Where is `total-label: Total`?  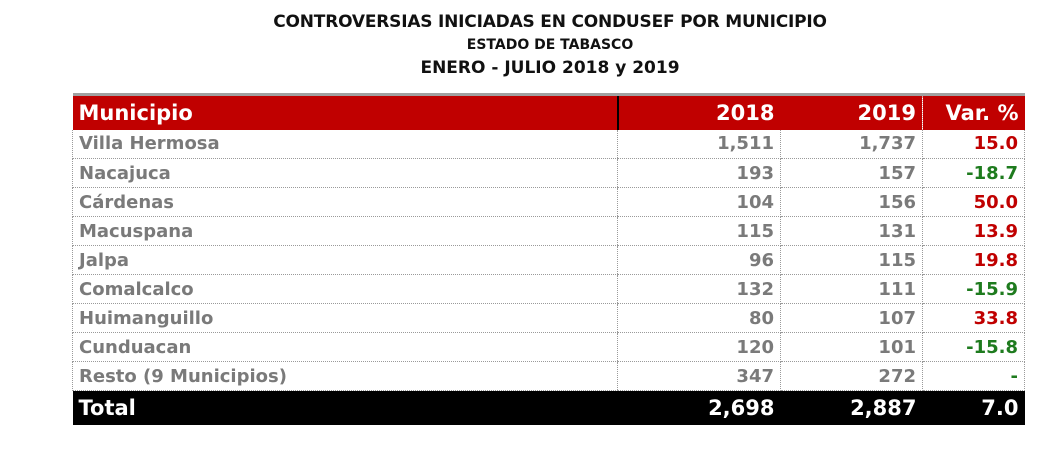
total-label: Total is located at coordinates (107, 407).